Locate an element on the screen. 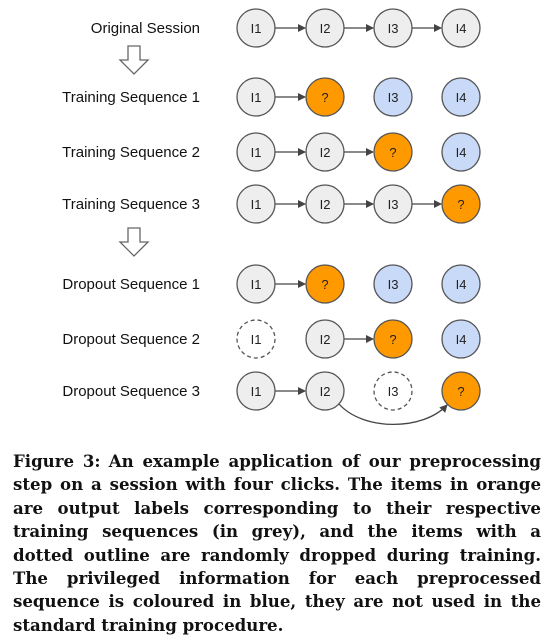 This screenshot has height=637, width=557. sequence-row: Training Sequence 1 I1? I3 I4 is located at coordinates (271, 97).